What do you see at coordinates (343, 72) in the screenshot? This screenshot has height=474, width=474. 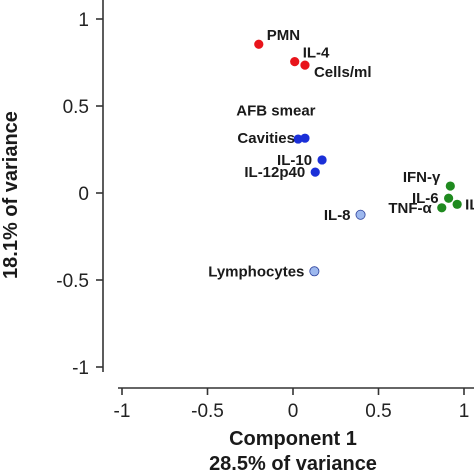 I see `point-label: Cells/ml` at bounding box center [343, 72].